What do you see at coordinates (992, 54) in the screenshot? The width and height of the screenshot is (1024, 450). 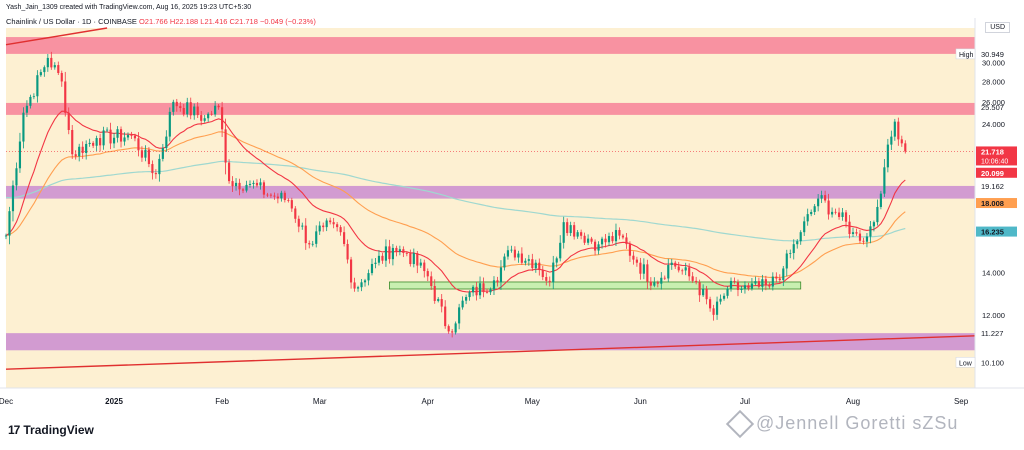 I see `price-label: 30.949` at bounding box center [992, 54].